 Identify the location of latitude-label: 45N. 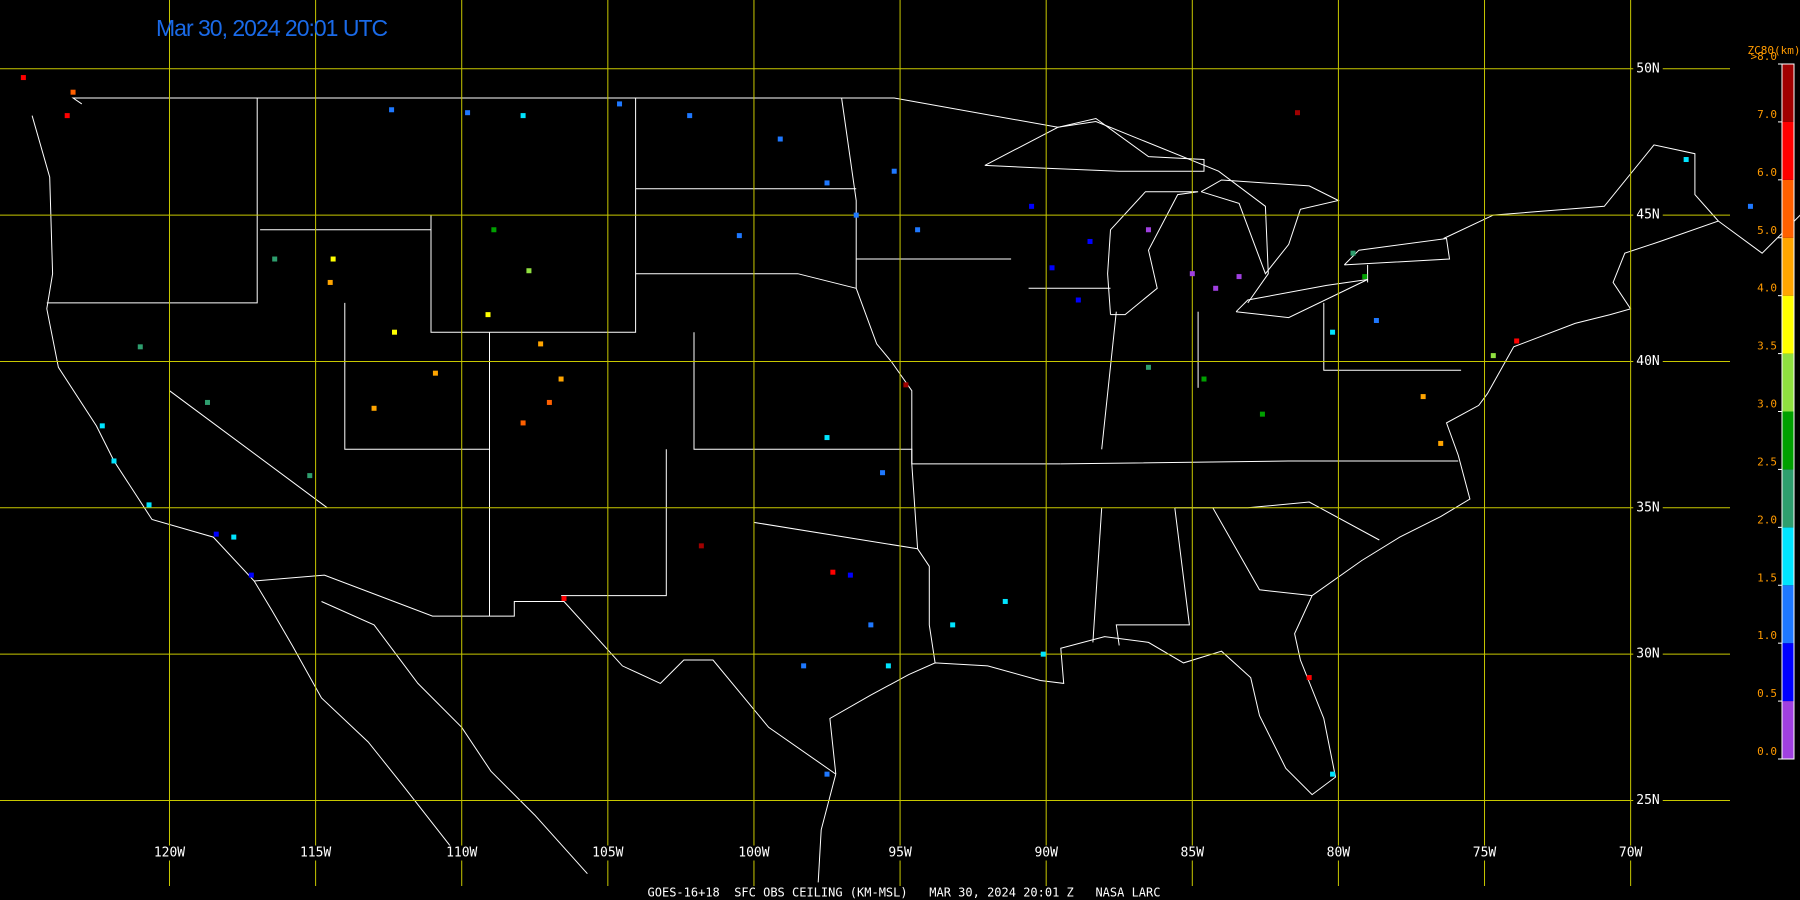
(1647, 215).